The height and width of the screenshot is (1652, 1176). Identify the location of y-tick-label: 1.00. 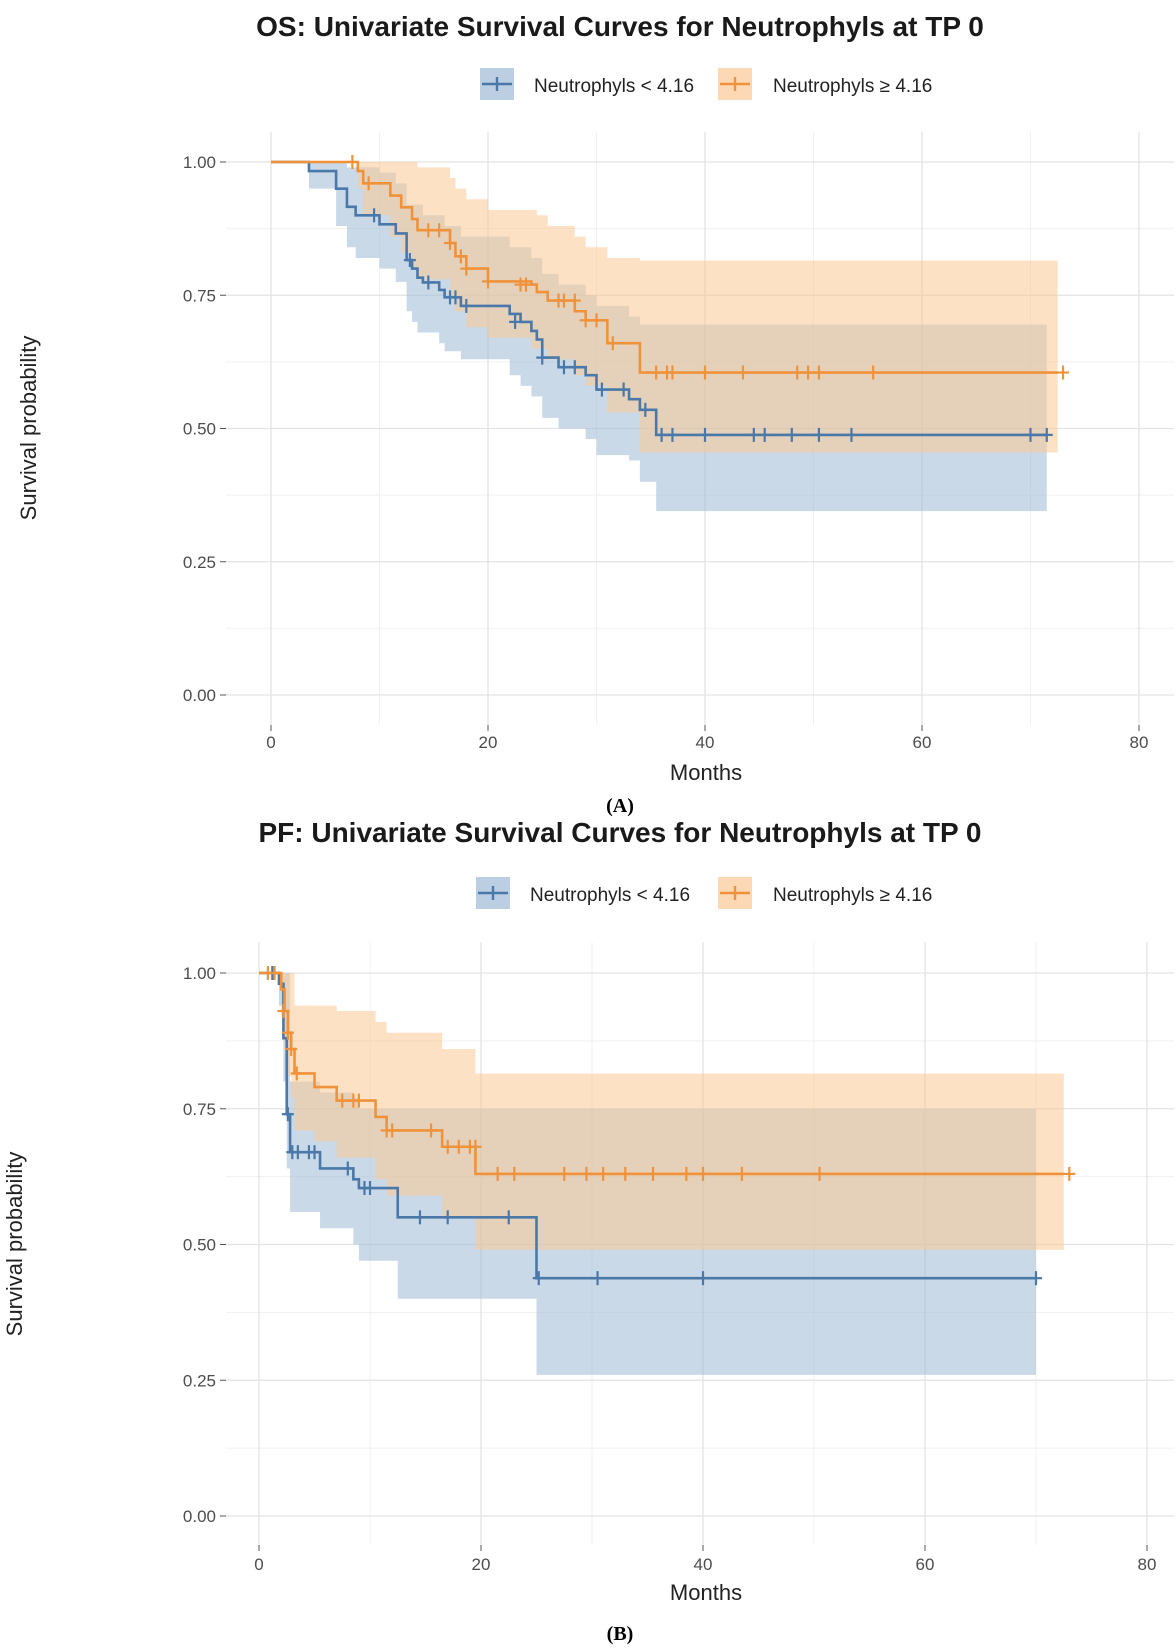
(199, 973).